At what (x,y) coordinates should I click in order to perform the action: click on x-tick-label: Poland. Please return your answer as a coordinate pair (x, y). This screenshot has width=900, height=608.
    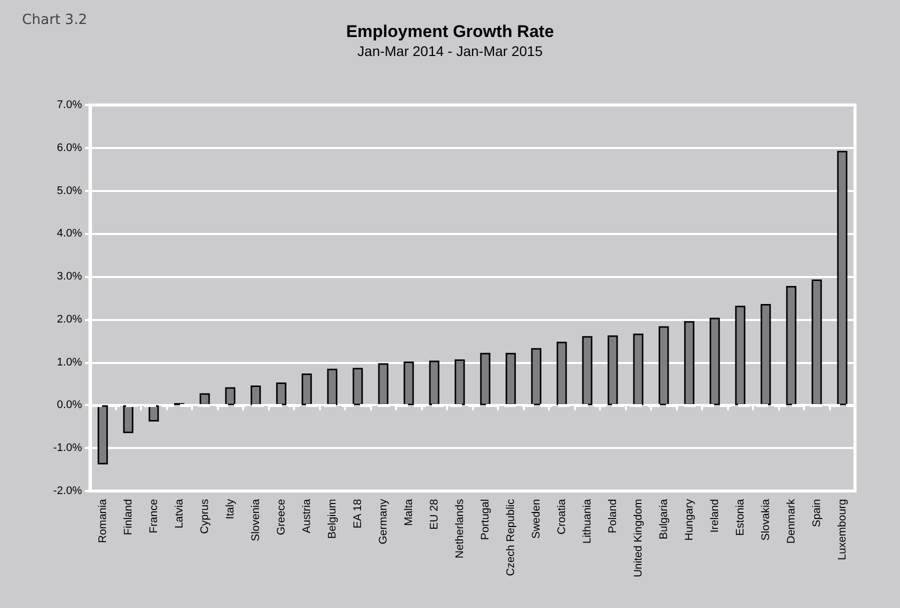
    Looking at the image, I should click on (612, 516).